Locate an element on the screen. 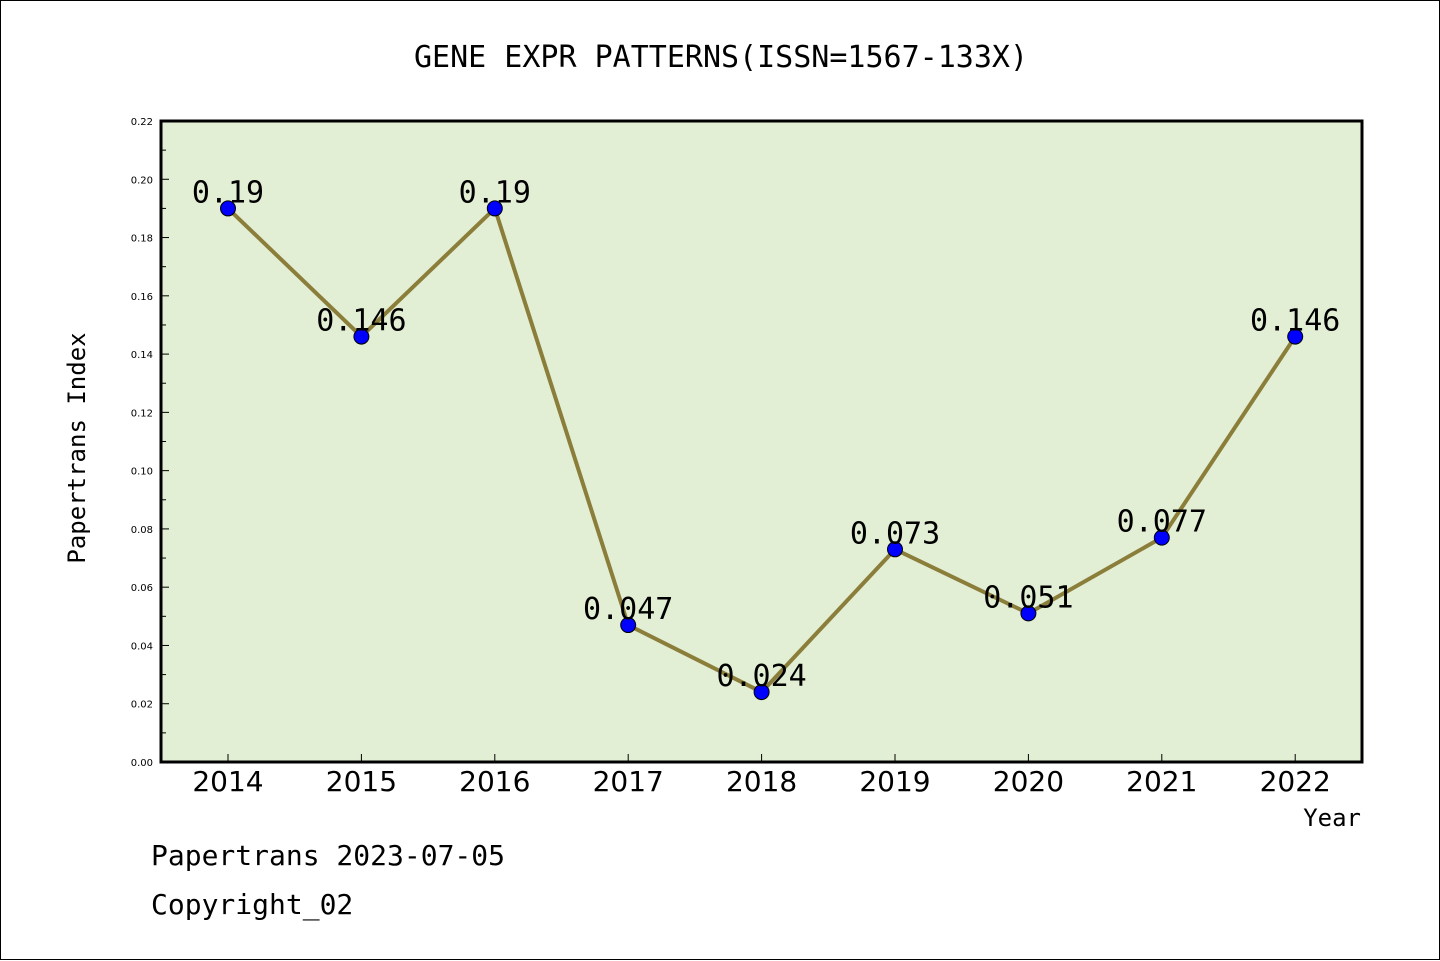 This screenshot has width=1440, height=961. x-axis: 2014 2015 2016 2017 2018 2019 2020 2021 2022 is located at coordinates (761, 776).